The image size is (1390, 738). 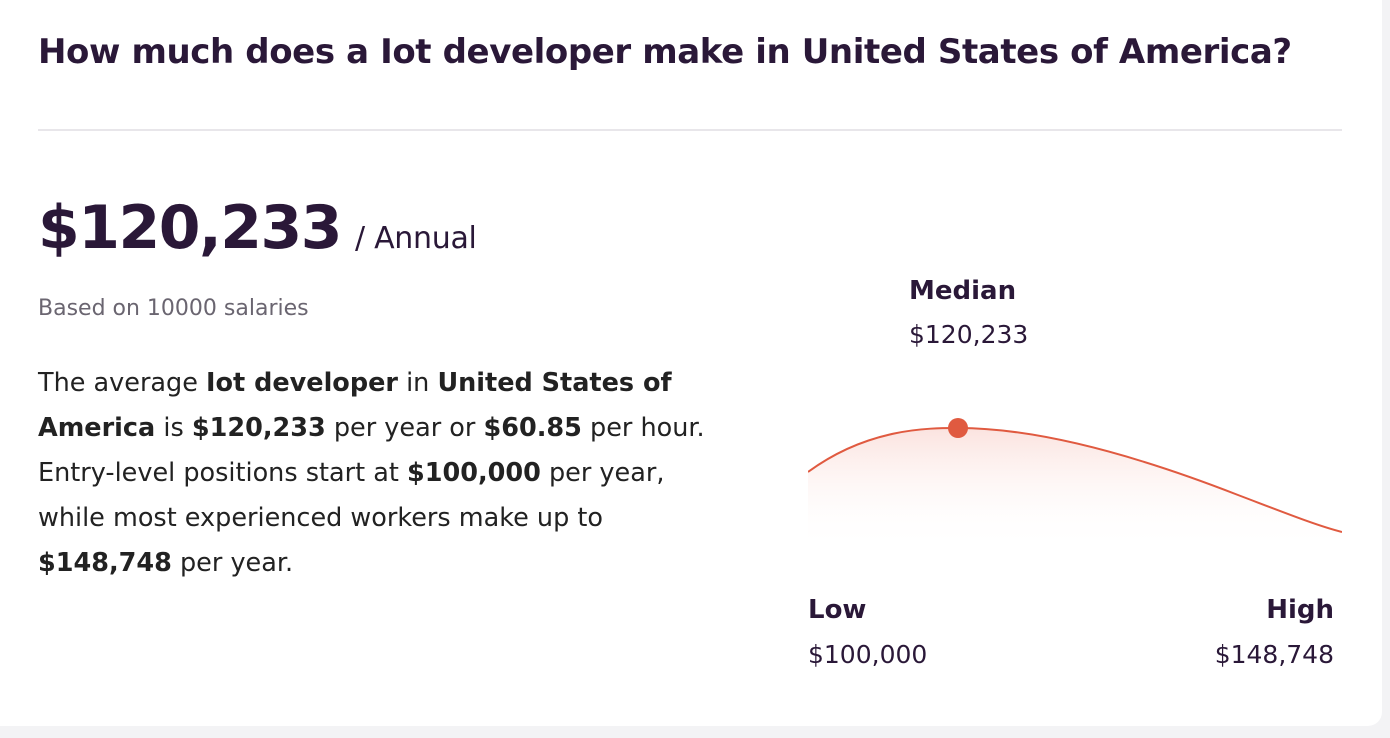 I want to click on salary-summary: $120,233 / Annual, so click(x=257, y=228).